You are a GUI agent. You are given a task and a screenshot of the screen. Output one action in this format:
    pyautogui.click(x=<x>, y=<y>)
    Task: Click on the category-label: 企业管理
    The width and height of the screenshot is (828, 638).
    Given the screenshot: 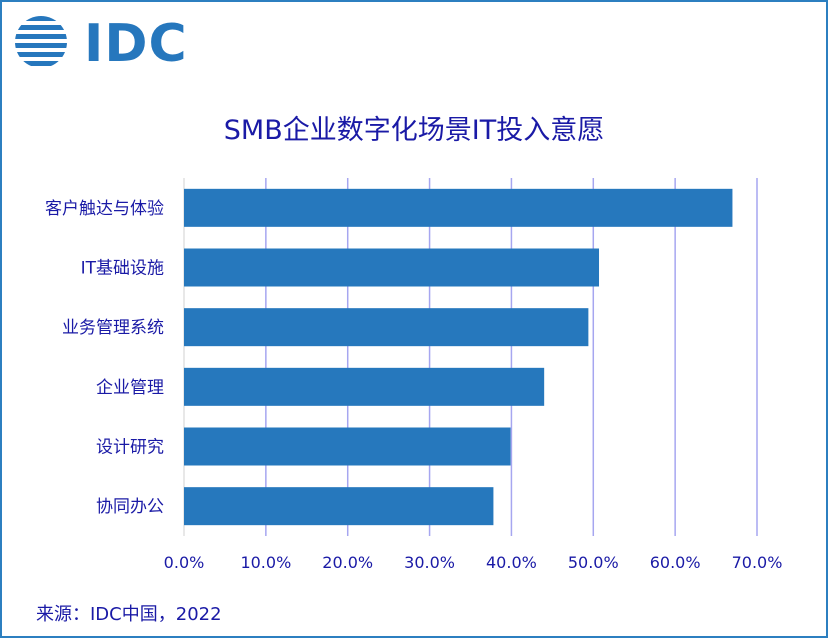 What is the action you would take?
    pyautogui.click(x=130, y=388)
    